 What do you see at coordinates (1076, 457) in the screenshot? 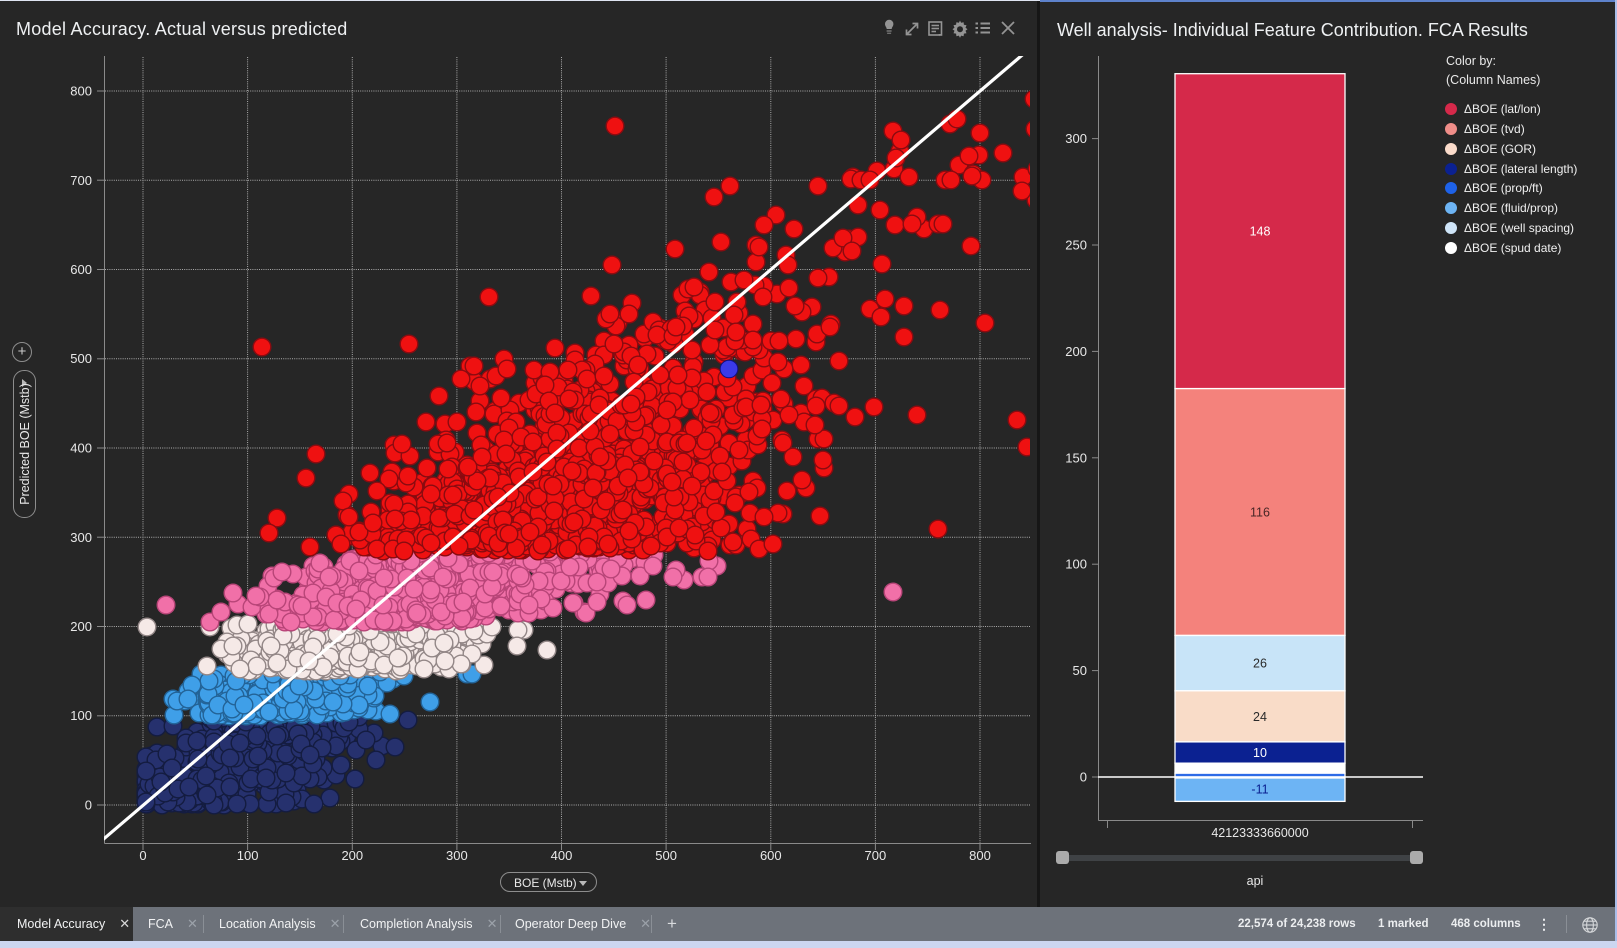
I see `svg-text: 150` at bounding box center [1076, 457].